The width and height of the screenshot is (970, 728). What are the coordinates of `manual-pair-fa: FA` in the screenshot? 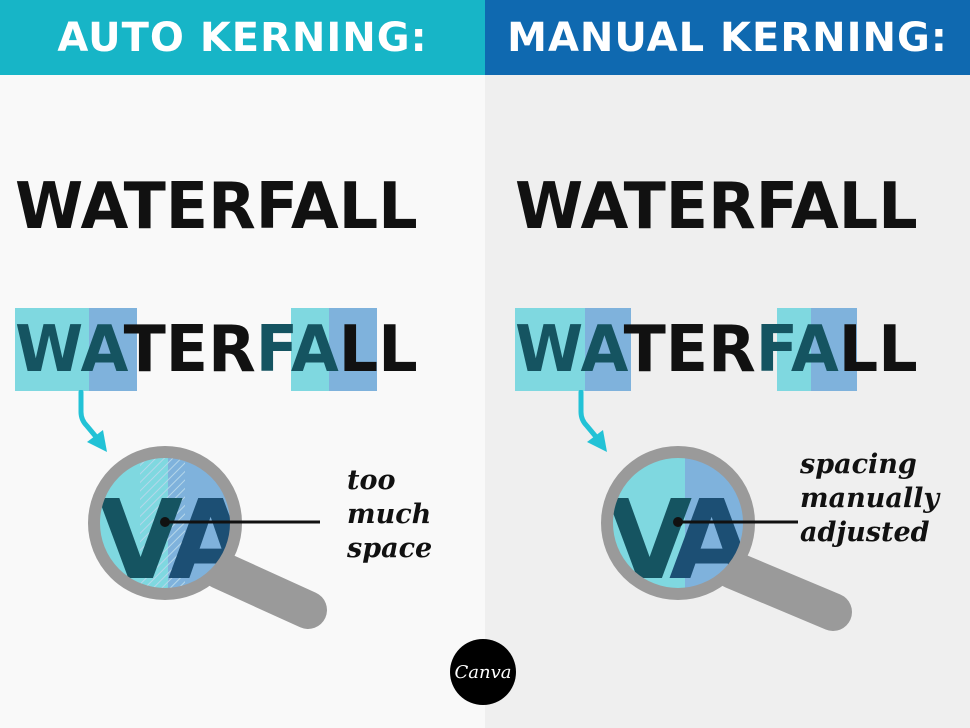 It's located at (797, 350).